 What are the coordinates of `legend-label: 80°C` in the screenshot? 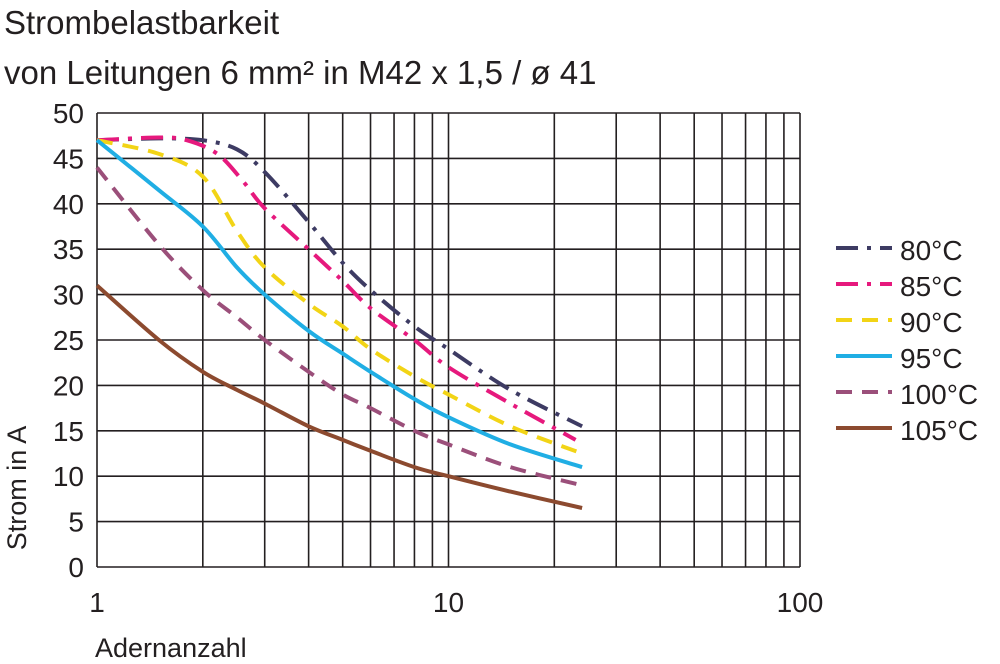 It's located at (931, 250).